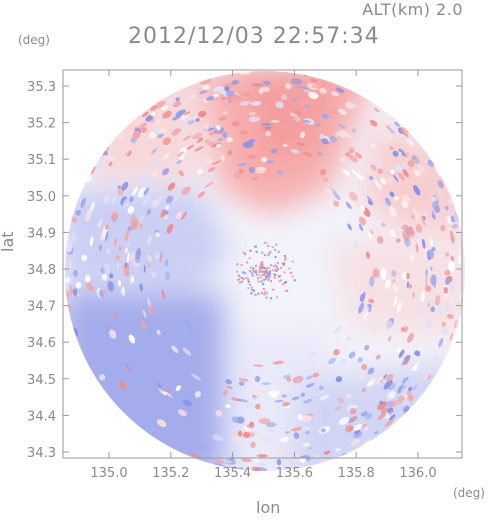 The width and height of the screenshot is (491, 521). Describe the element at coordinates (41, 124) in the screenshot. I see `lat-tick-label: 35.2` at that location.